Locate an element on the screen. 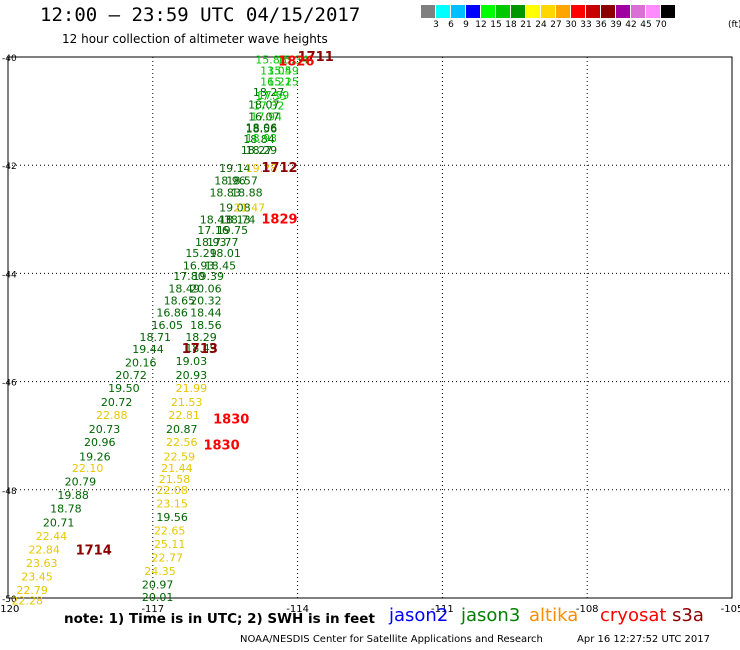 The image size is (740, 650). wave-height-value: 22.10 is located at coordinates (88, 468).